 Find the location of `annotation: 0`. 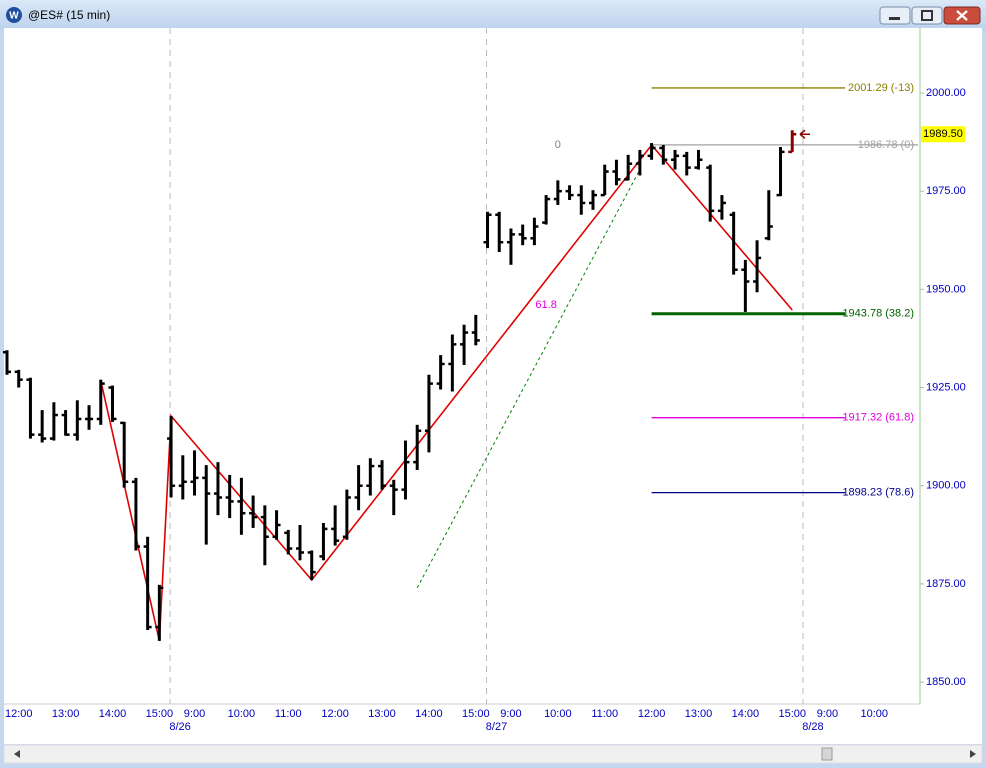

annotation: 0 is located at coordinates (558, 145).